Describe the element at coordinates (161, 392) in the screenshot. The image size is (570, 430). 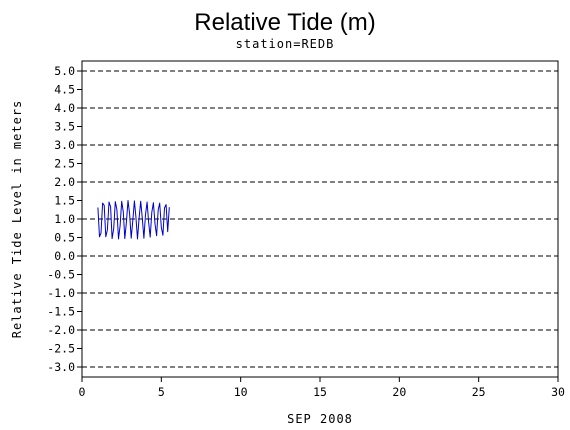
I see `x-tick-label: 5` at that location.